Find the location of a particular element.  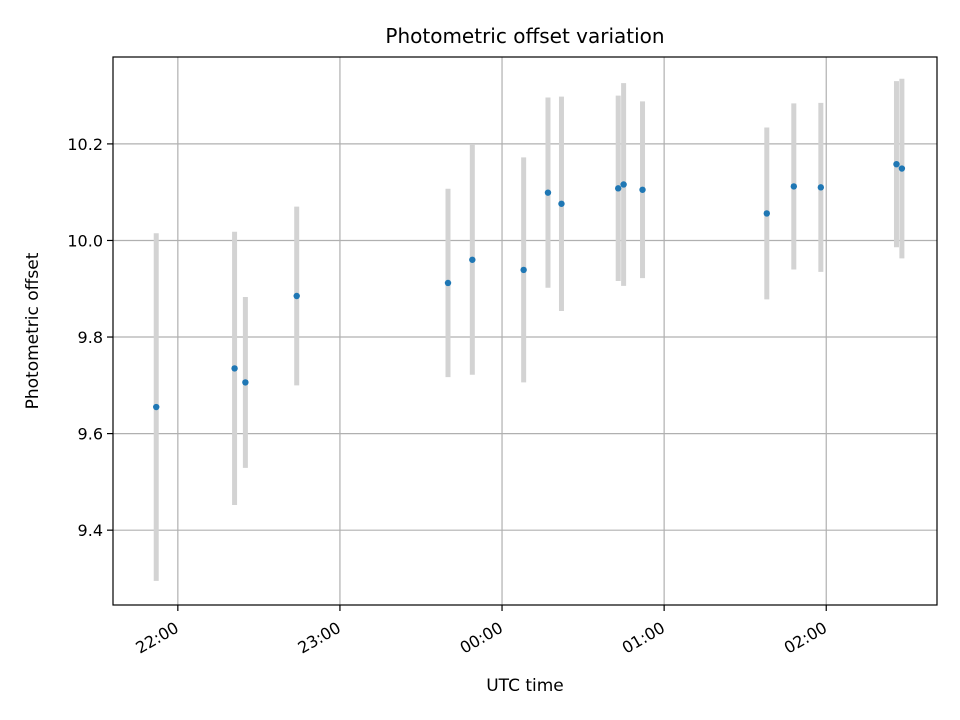

x-axis-ticks: 22:00 23:00 00:00 01:00 02:00 is located at coordinates (481, 631).